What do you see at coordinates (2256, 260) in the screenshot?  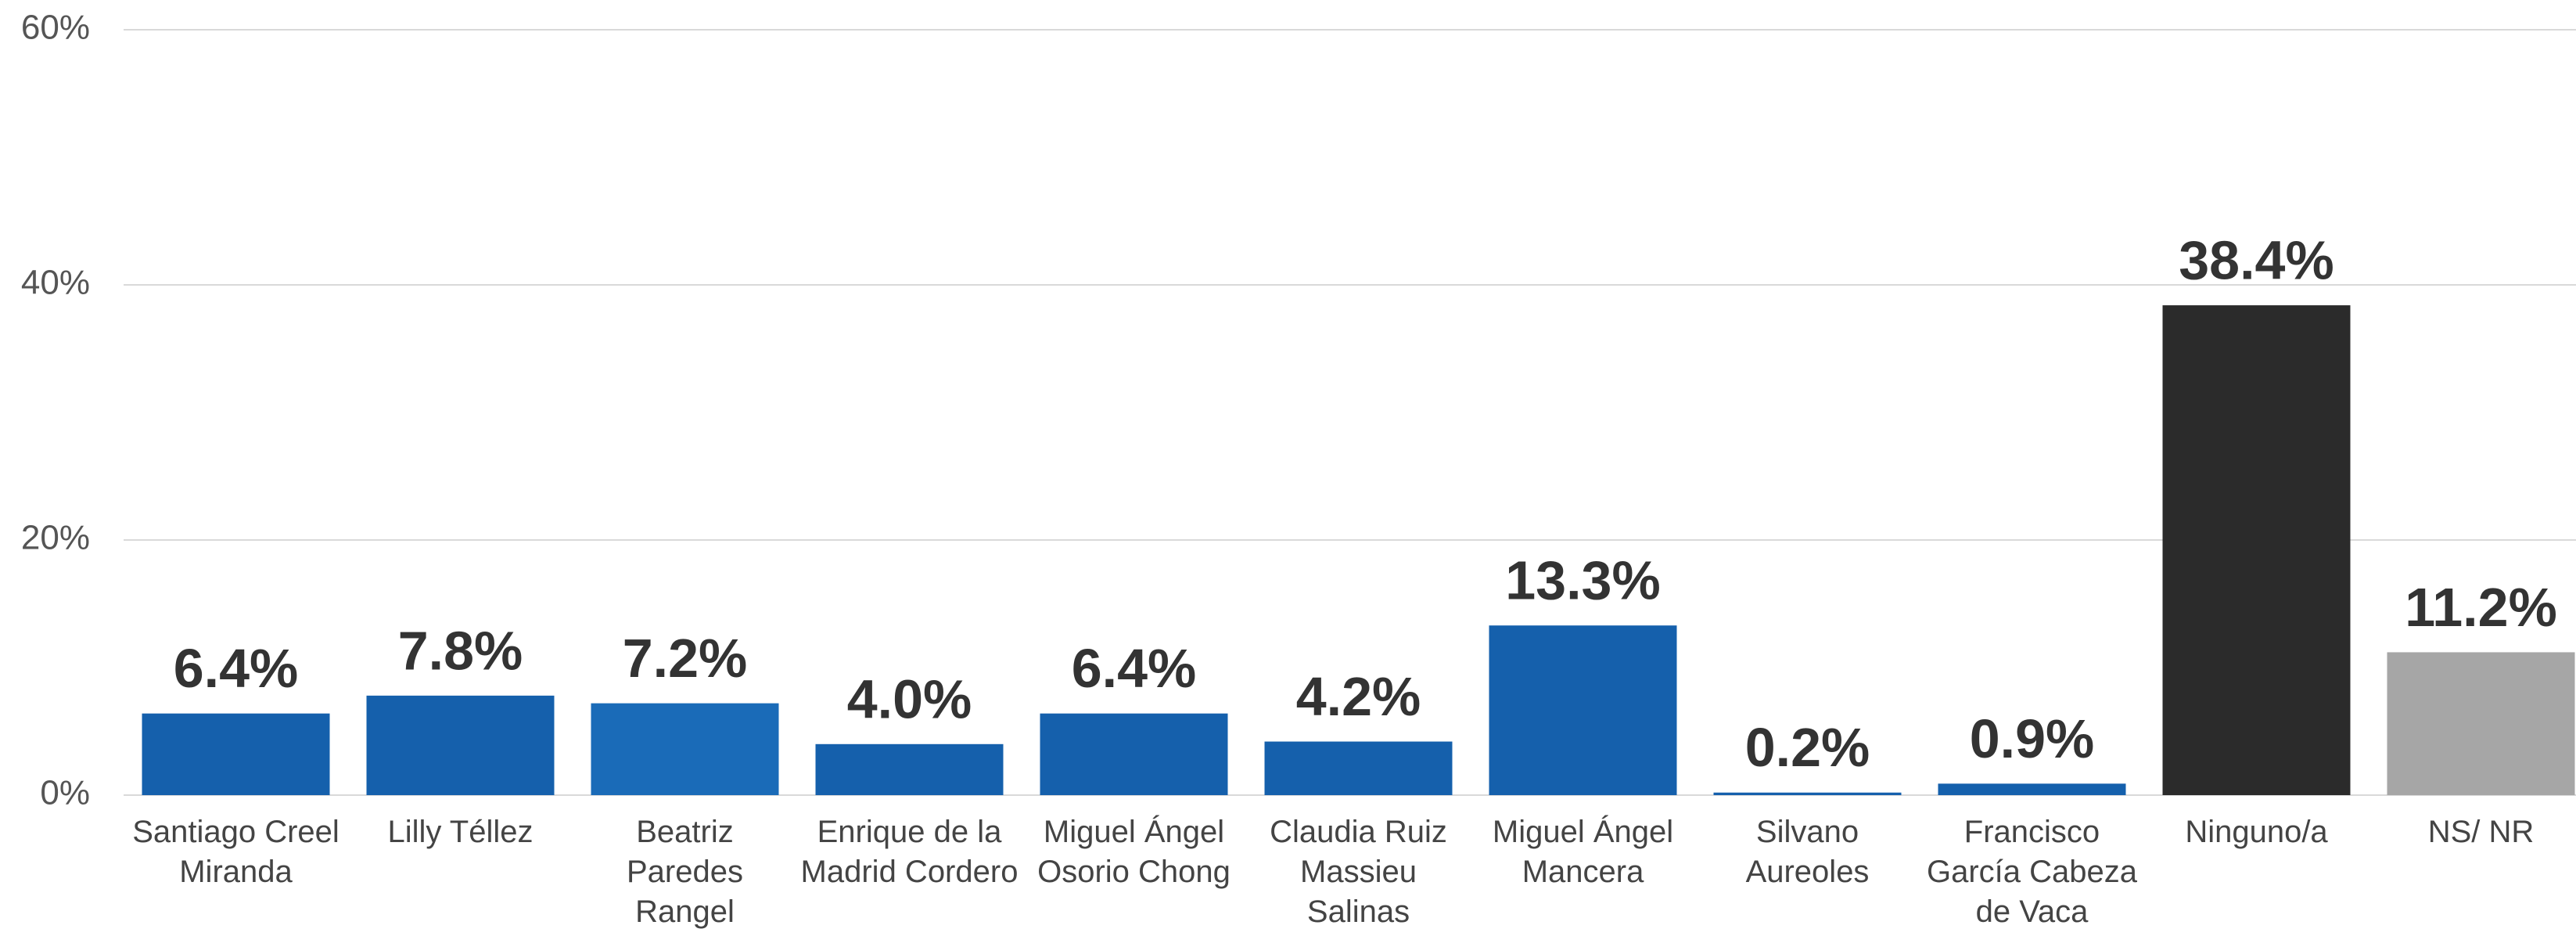 I see `data-label: 38.4%` at bounding box center [2256, 260].